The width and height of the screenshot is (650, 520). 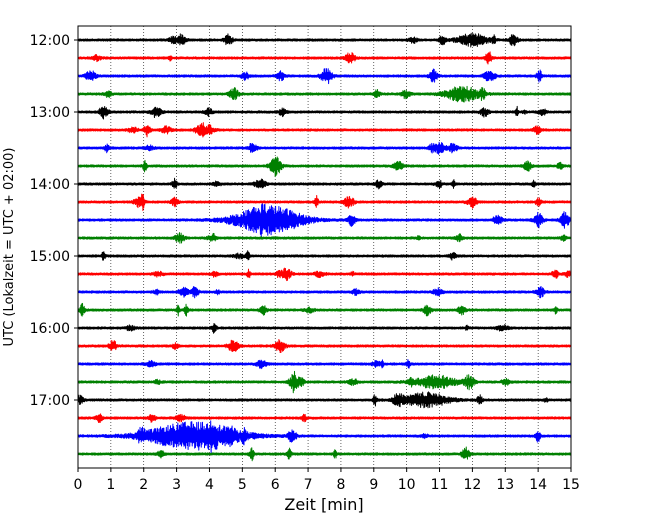 I want to click on x-tick-label: 7, so click(x=308, y=485).